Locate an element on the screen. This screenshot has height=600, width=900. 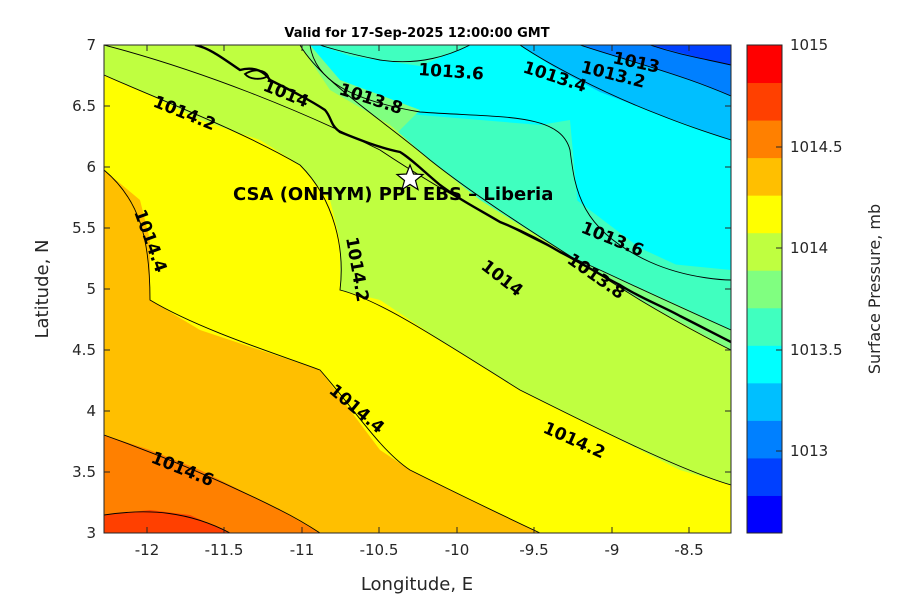
x-tick-label: -9.5 is located at coordinates (533, 550).